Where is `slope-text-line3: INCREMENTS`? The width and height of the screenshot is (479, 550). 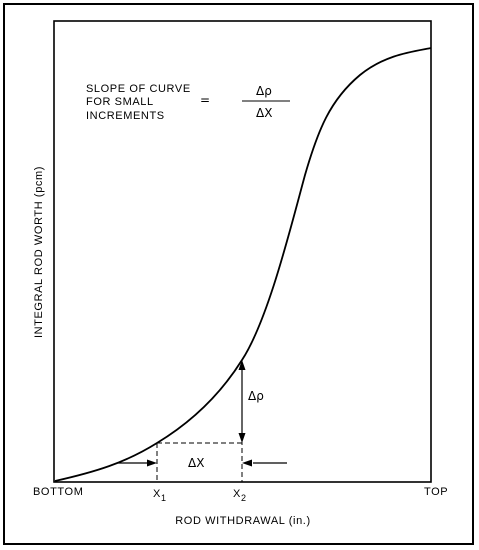 slope-text-line3: INCREMENTS is located at coordinates (125, 116).